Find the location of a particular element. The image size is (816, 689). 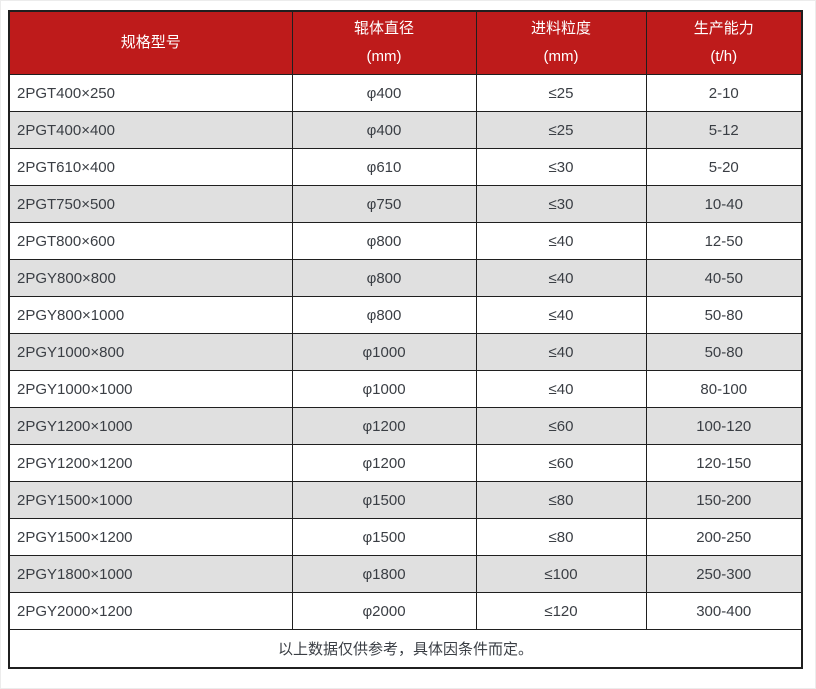

cell-feed-size: ≤100 is located at coordinates (561, 574).